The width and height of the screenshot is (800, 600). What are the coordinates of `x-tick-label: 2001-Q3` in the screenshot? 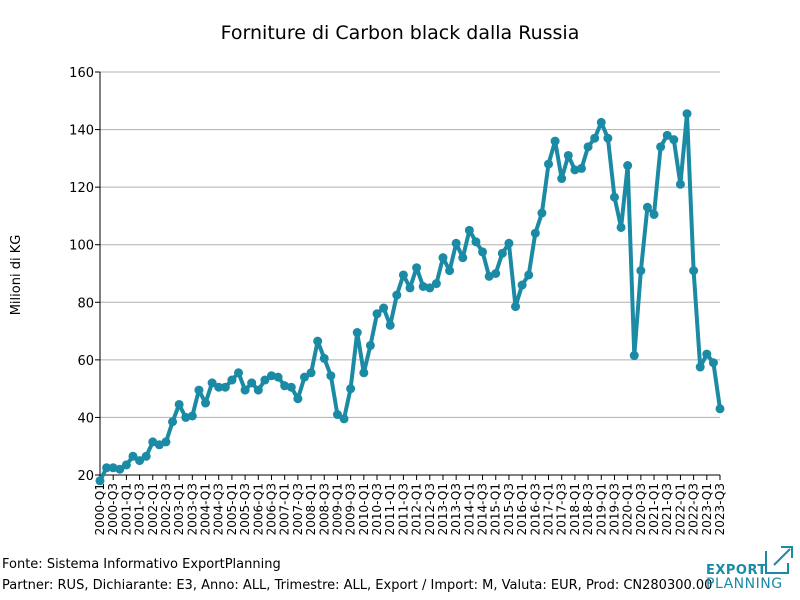 It's located at (140, 509).